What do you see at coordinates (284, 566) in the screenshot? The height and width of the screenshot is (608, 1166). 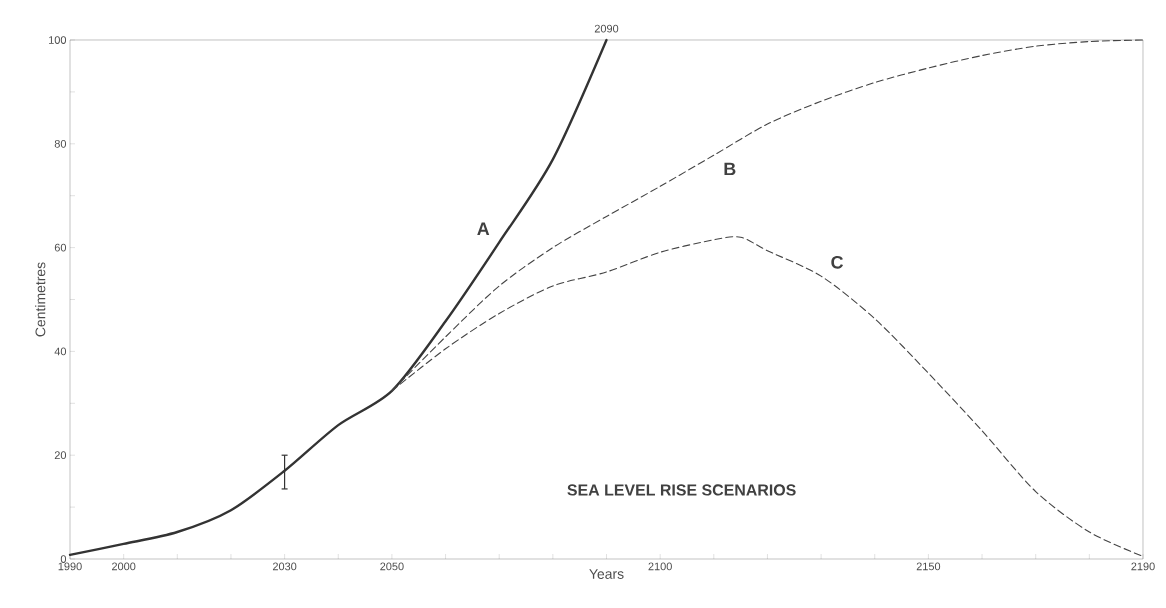 I see `x-tick-label: 2030` at bounding box center [284, 566].